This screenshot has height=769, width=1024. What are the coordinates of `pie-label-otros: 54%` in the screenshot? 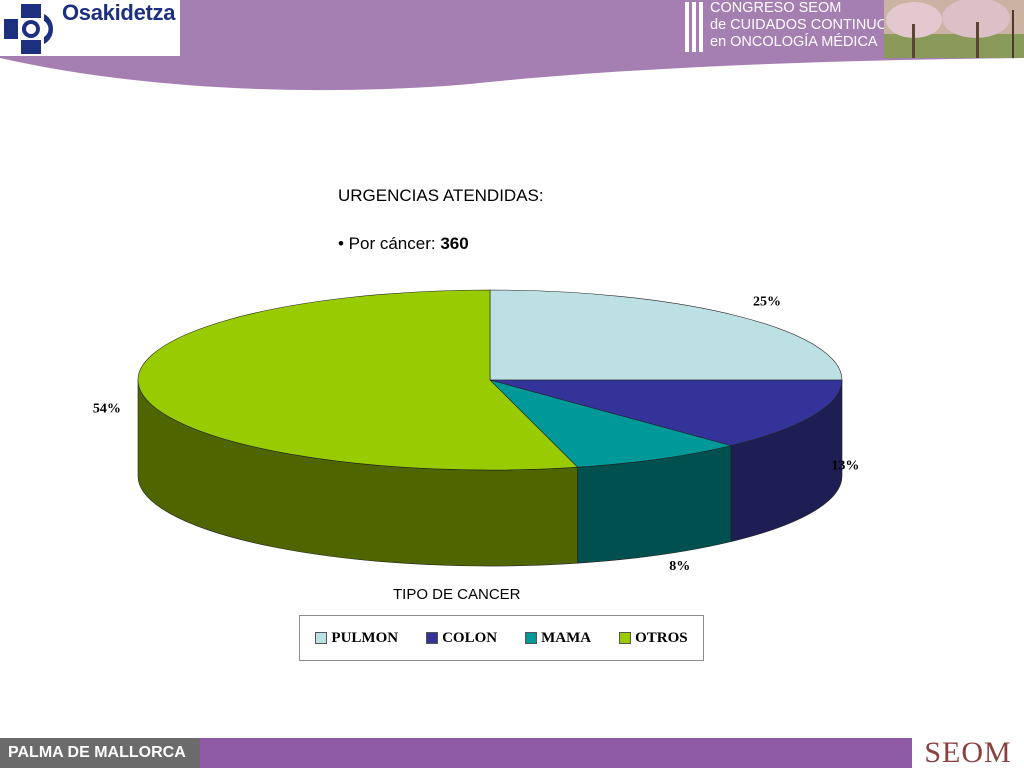 It's located at (107, 408).